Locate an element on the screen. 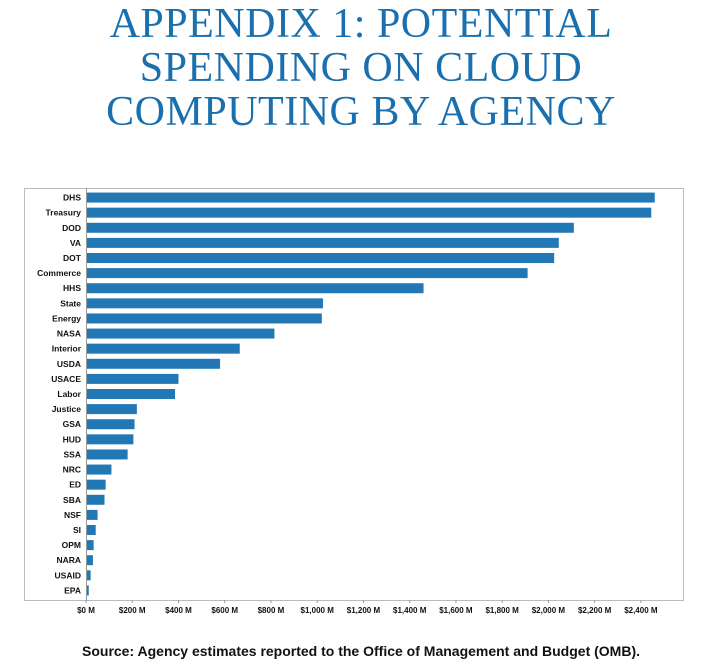  x-tick-label: $800 M is located at coordinates (271, 610).